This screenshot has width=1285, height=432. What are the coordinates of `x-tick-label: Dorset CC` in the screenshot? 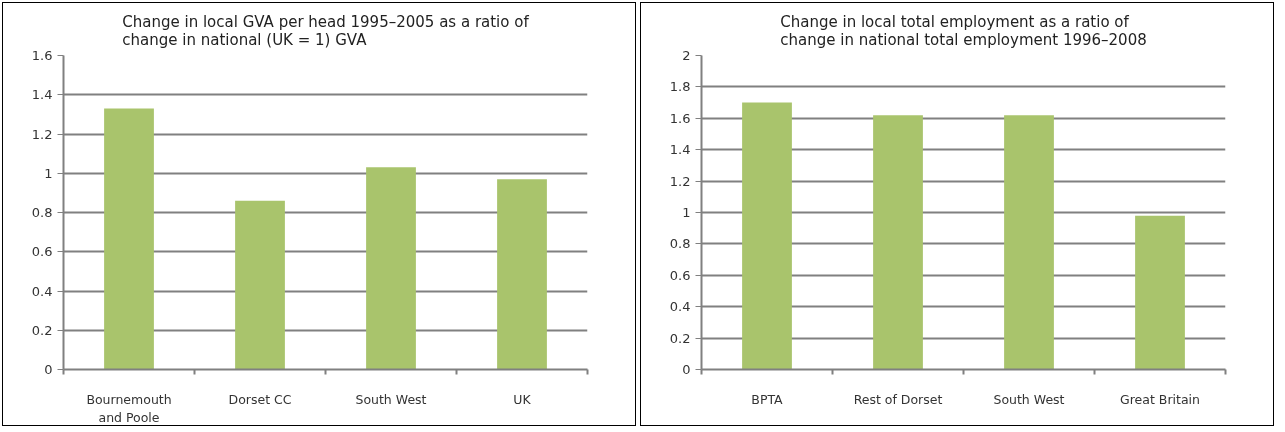 It's located at (260, 399).